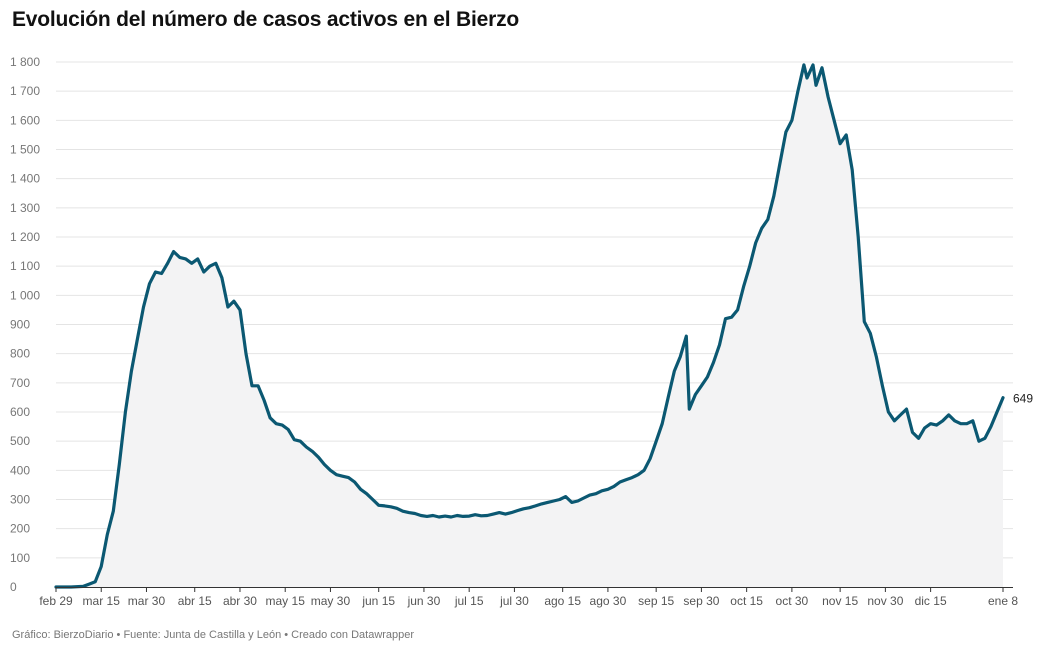  Describe the element at coordinates (102, 601) in the screenshot. I see `x-tick-label: mar 15` at that location.